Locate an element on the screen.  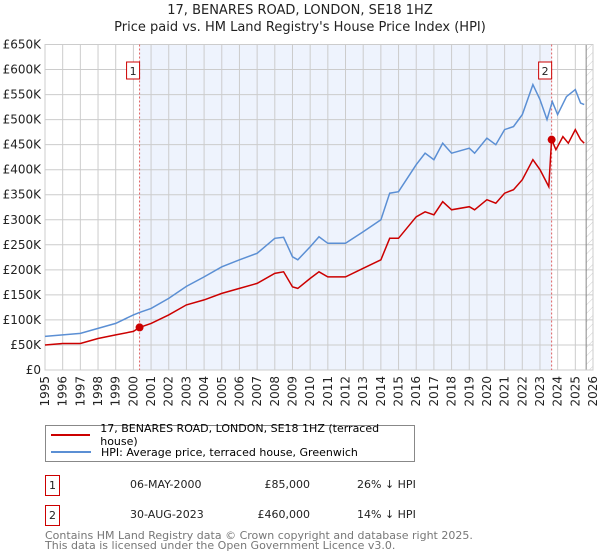
x-tick-label: 2009 is located at coordinates (292, 391).